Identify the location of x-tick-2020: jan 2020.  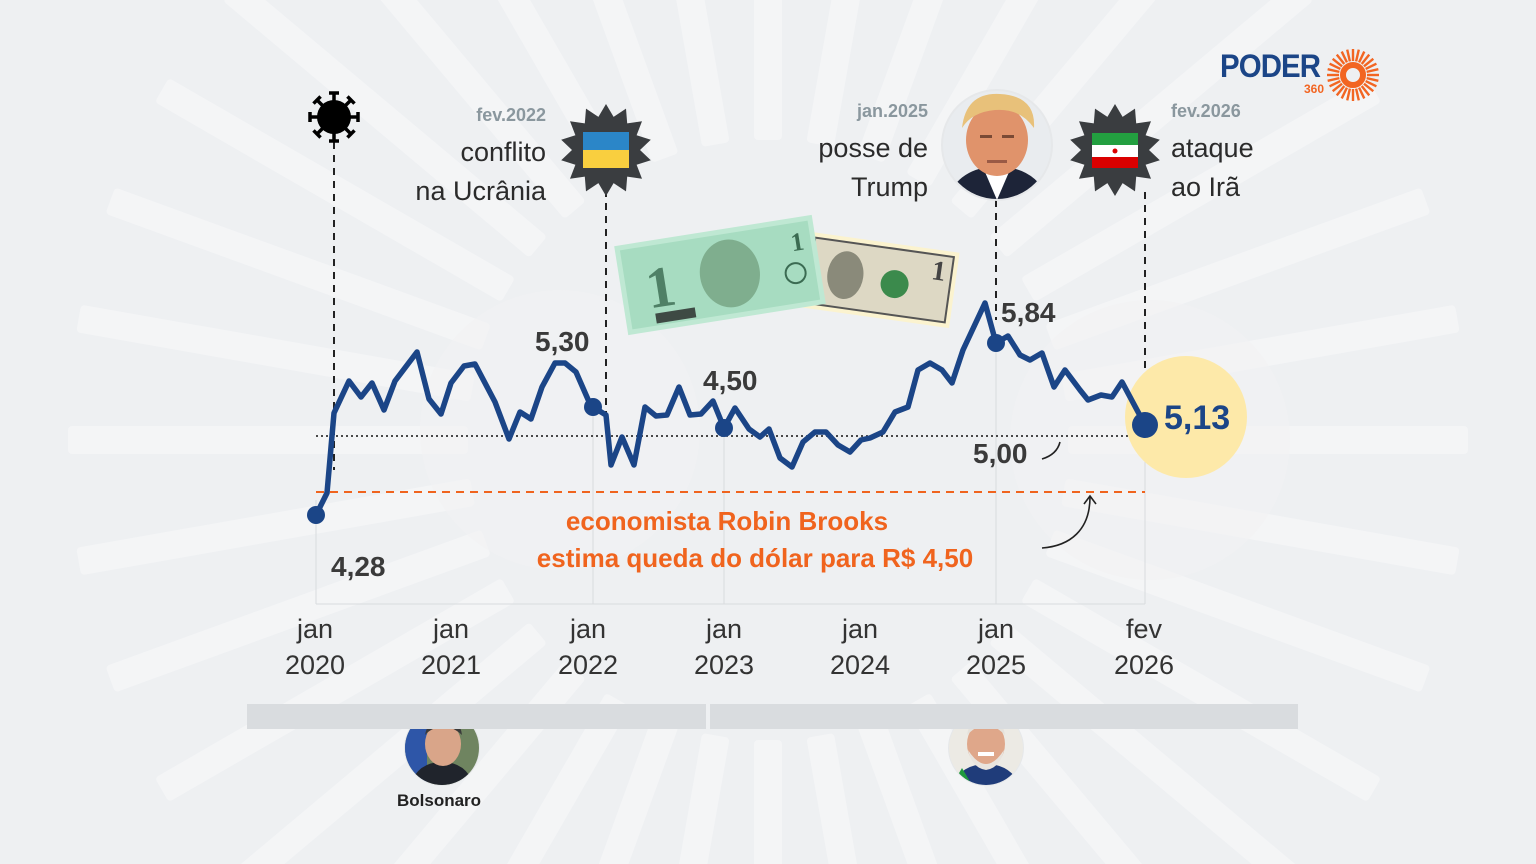
(315, 647).